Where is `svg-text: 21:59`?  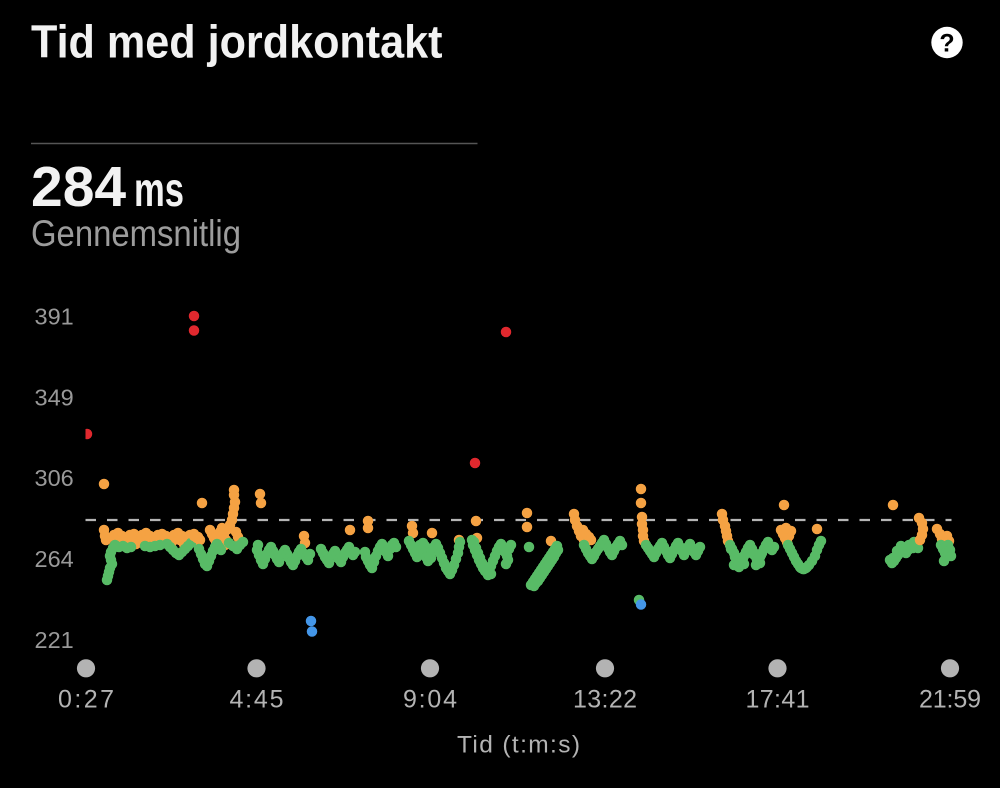
svg-text: 21:59 is located at coordinates (950, 700).